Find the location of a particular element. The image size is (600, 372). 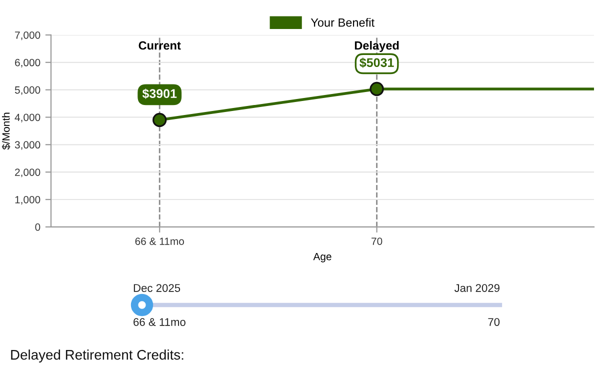

text: Dec 2025 is located at coordinates (157, 288).